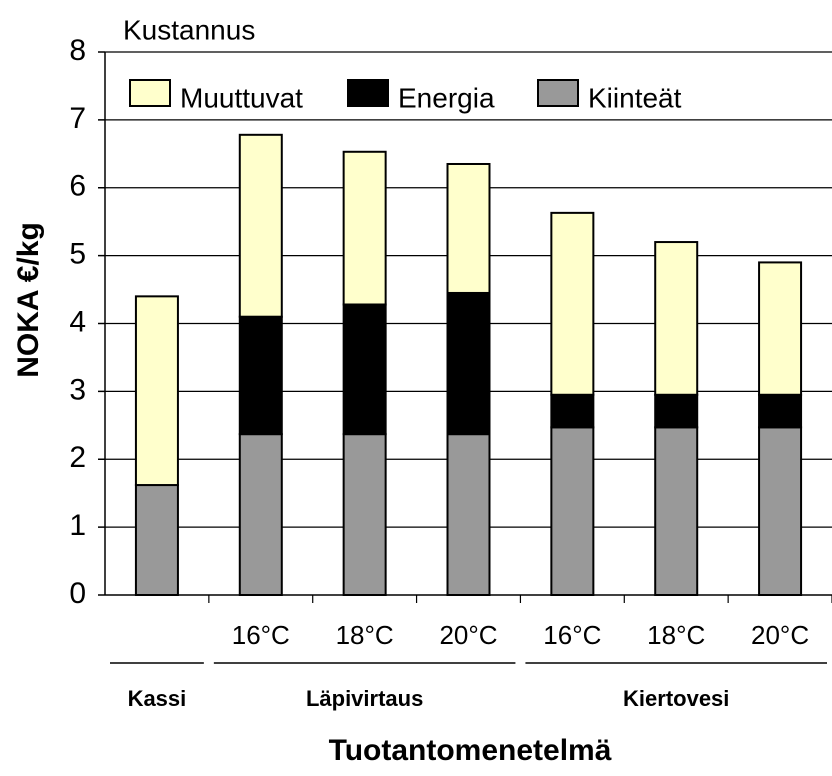 The image size is (832, 776). Describe the element at coordinates (77, 525) in the screenshot. I see `y-tick-label: 1` at that location.